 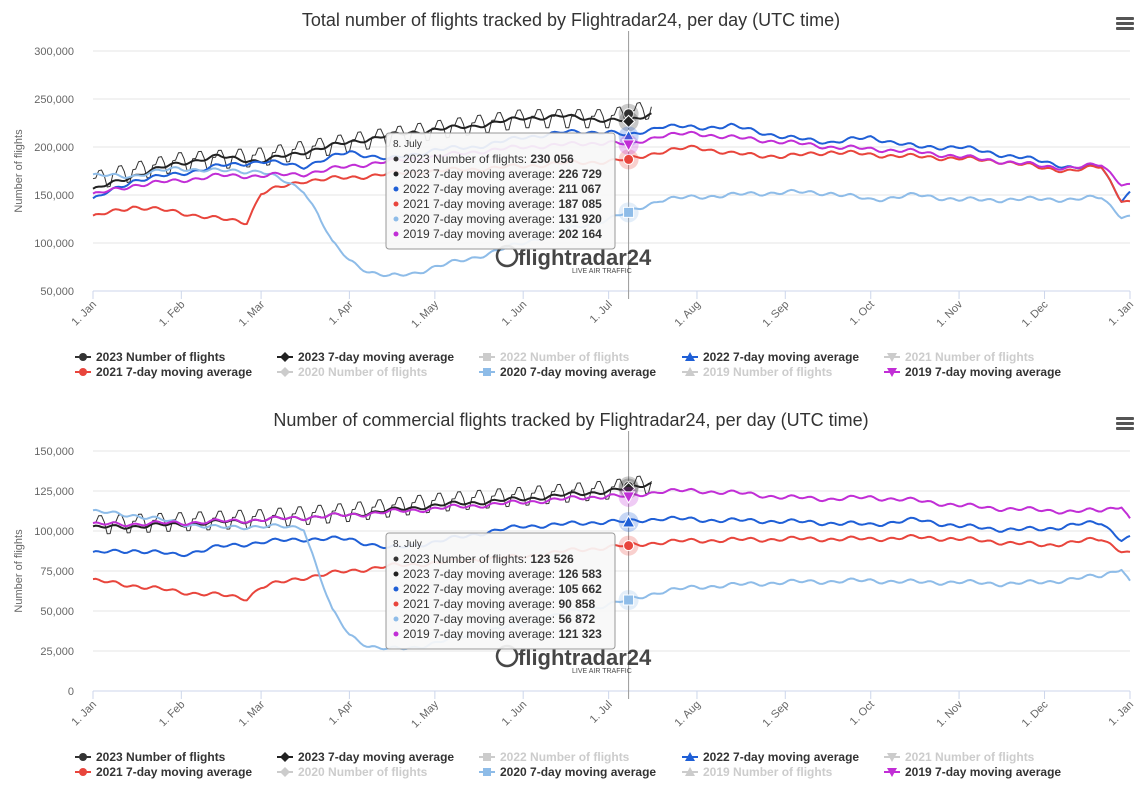 I want to click on x-tick-label: 1. Jan, so click(x=84, y=714).